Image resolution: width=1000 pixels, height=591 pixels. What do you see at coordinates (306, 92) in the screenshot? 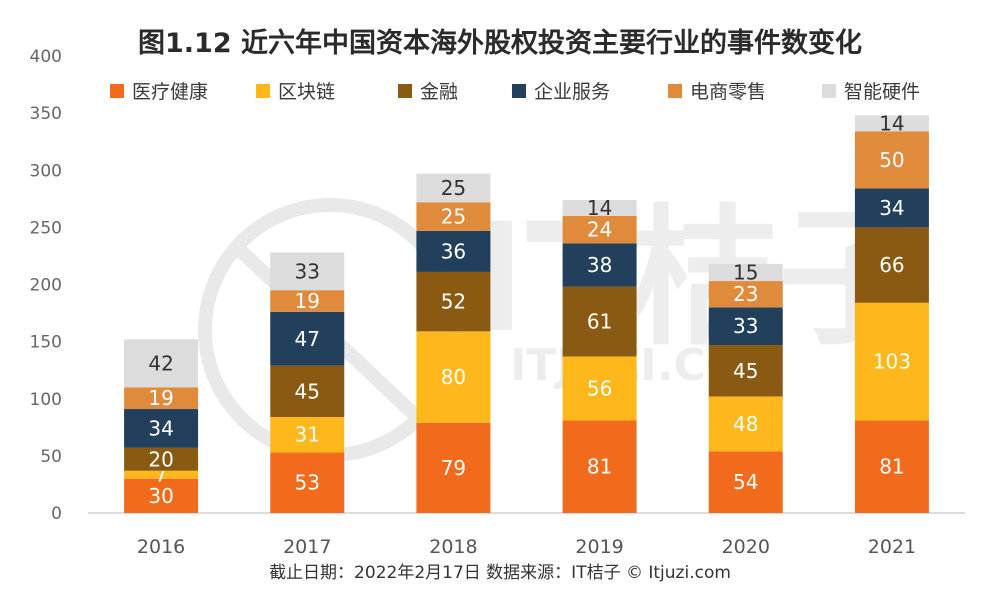
I see `legend-label: 区块链` at bounding box center [306, 92].